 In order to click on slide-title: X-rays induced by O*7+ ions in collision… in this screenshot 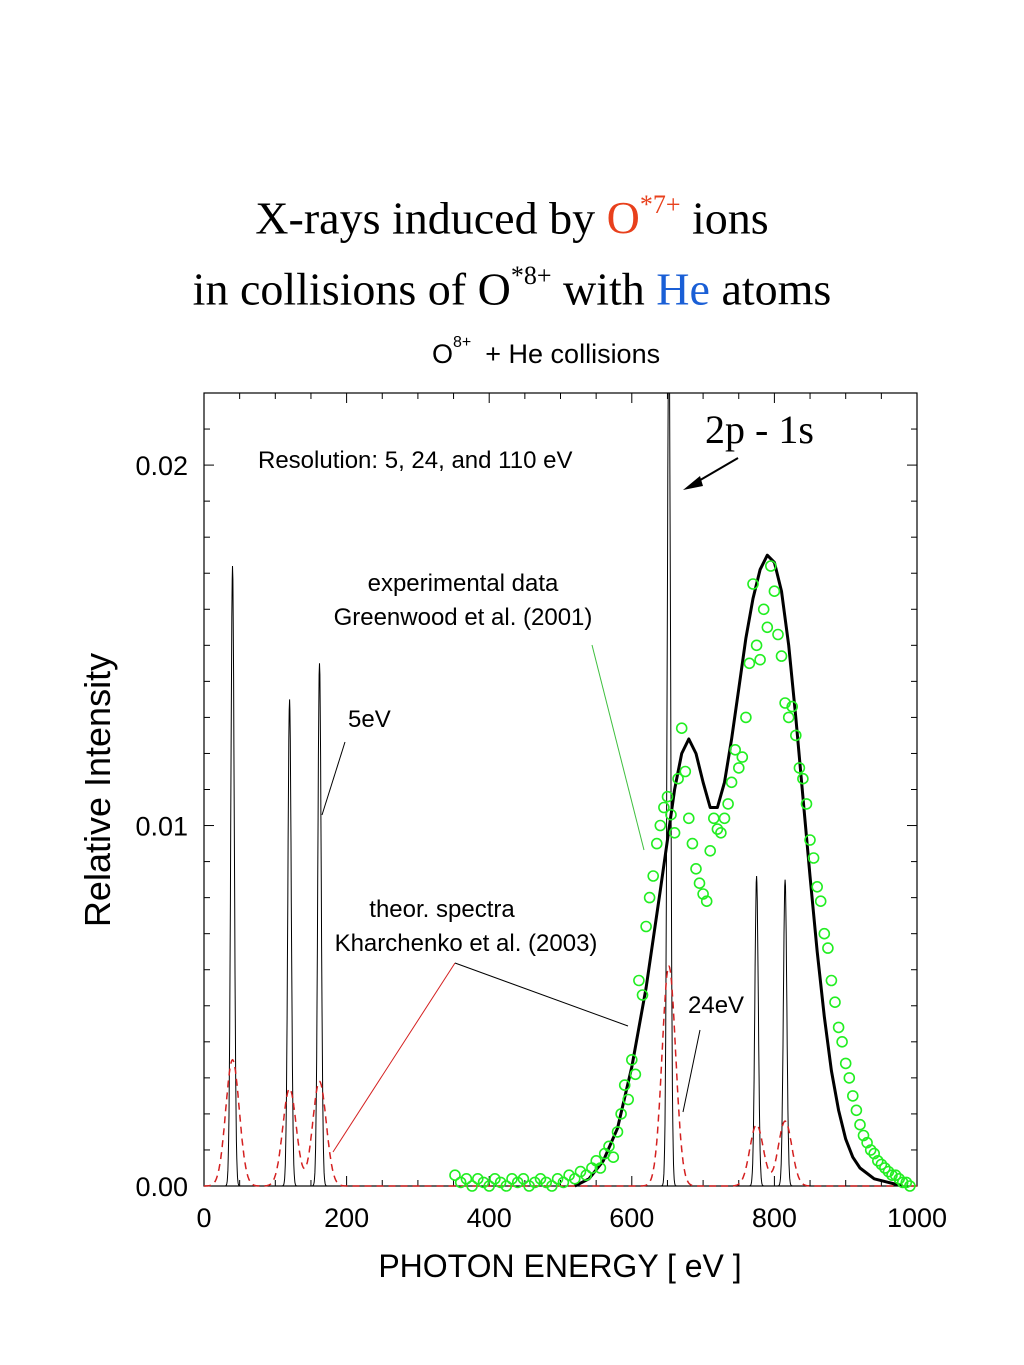, I will do `click(512, 249)`.